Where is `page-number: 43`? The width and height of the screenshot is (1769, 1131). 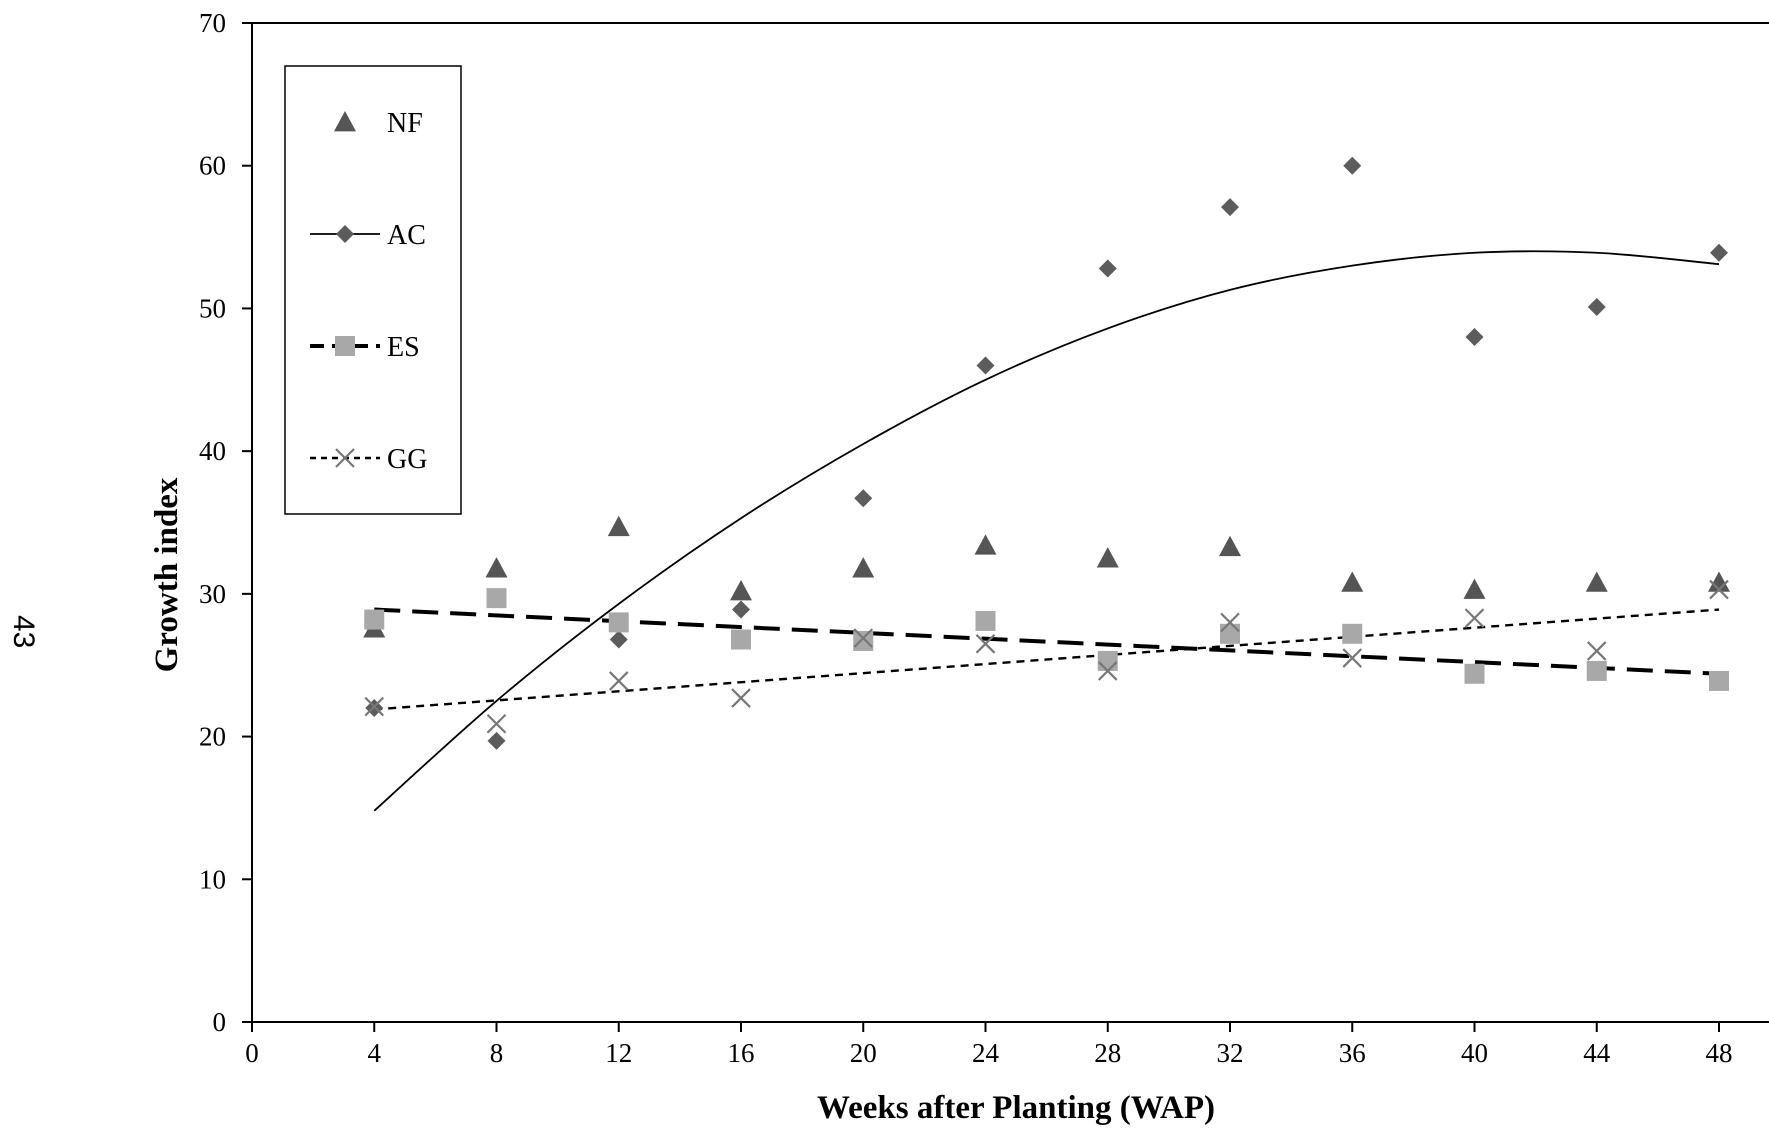 page-number: 43 is located at coordinates (23, 631).